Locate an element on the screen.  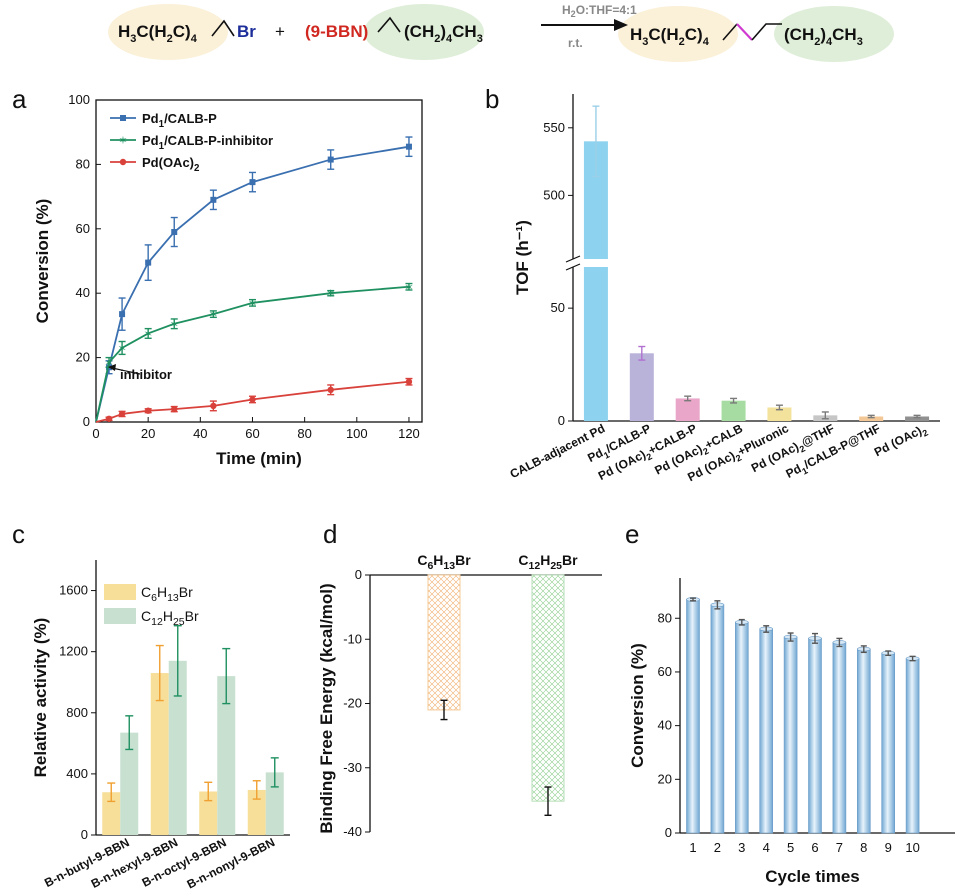
x-tick-label-a: 120 is located at coordinates (409, 433).